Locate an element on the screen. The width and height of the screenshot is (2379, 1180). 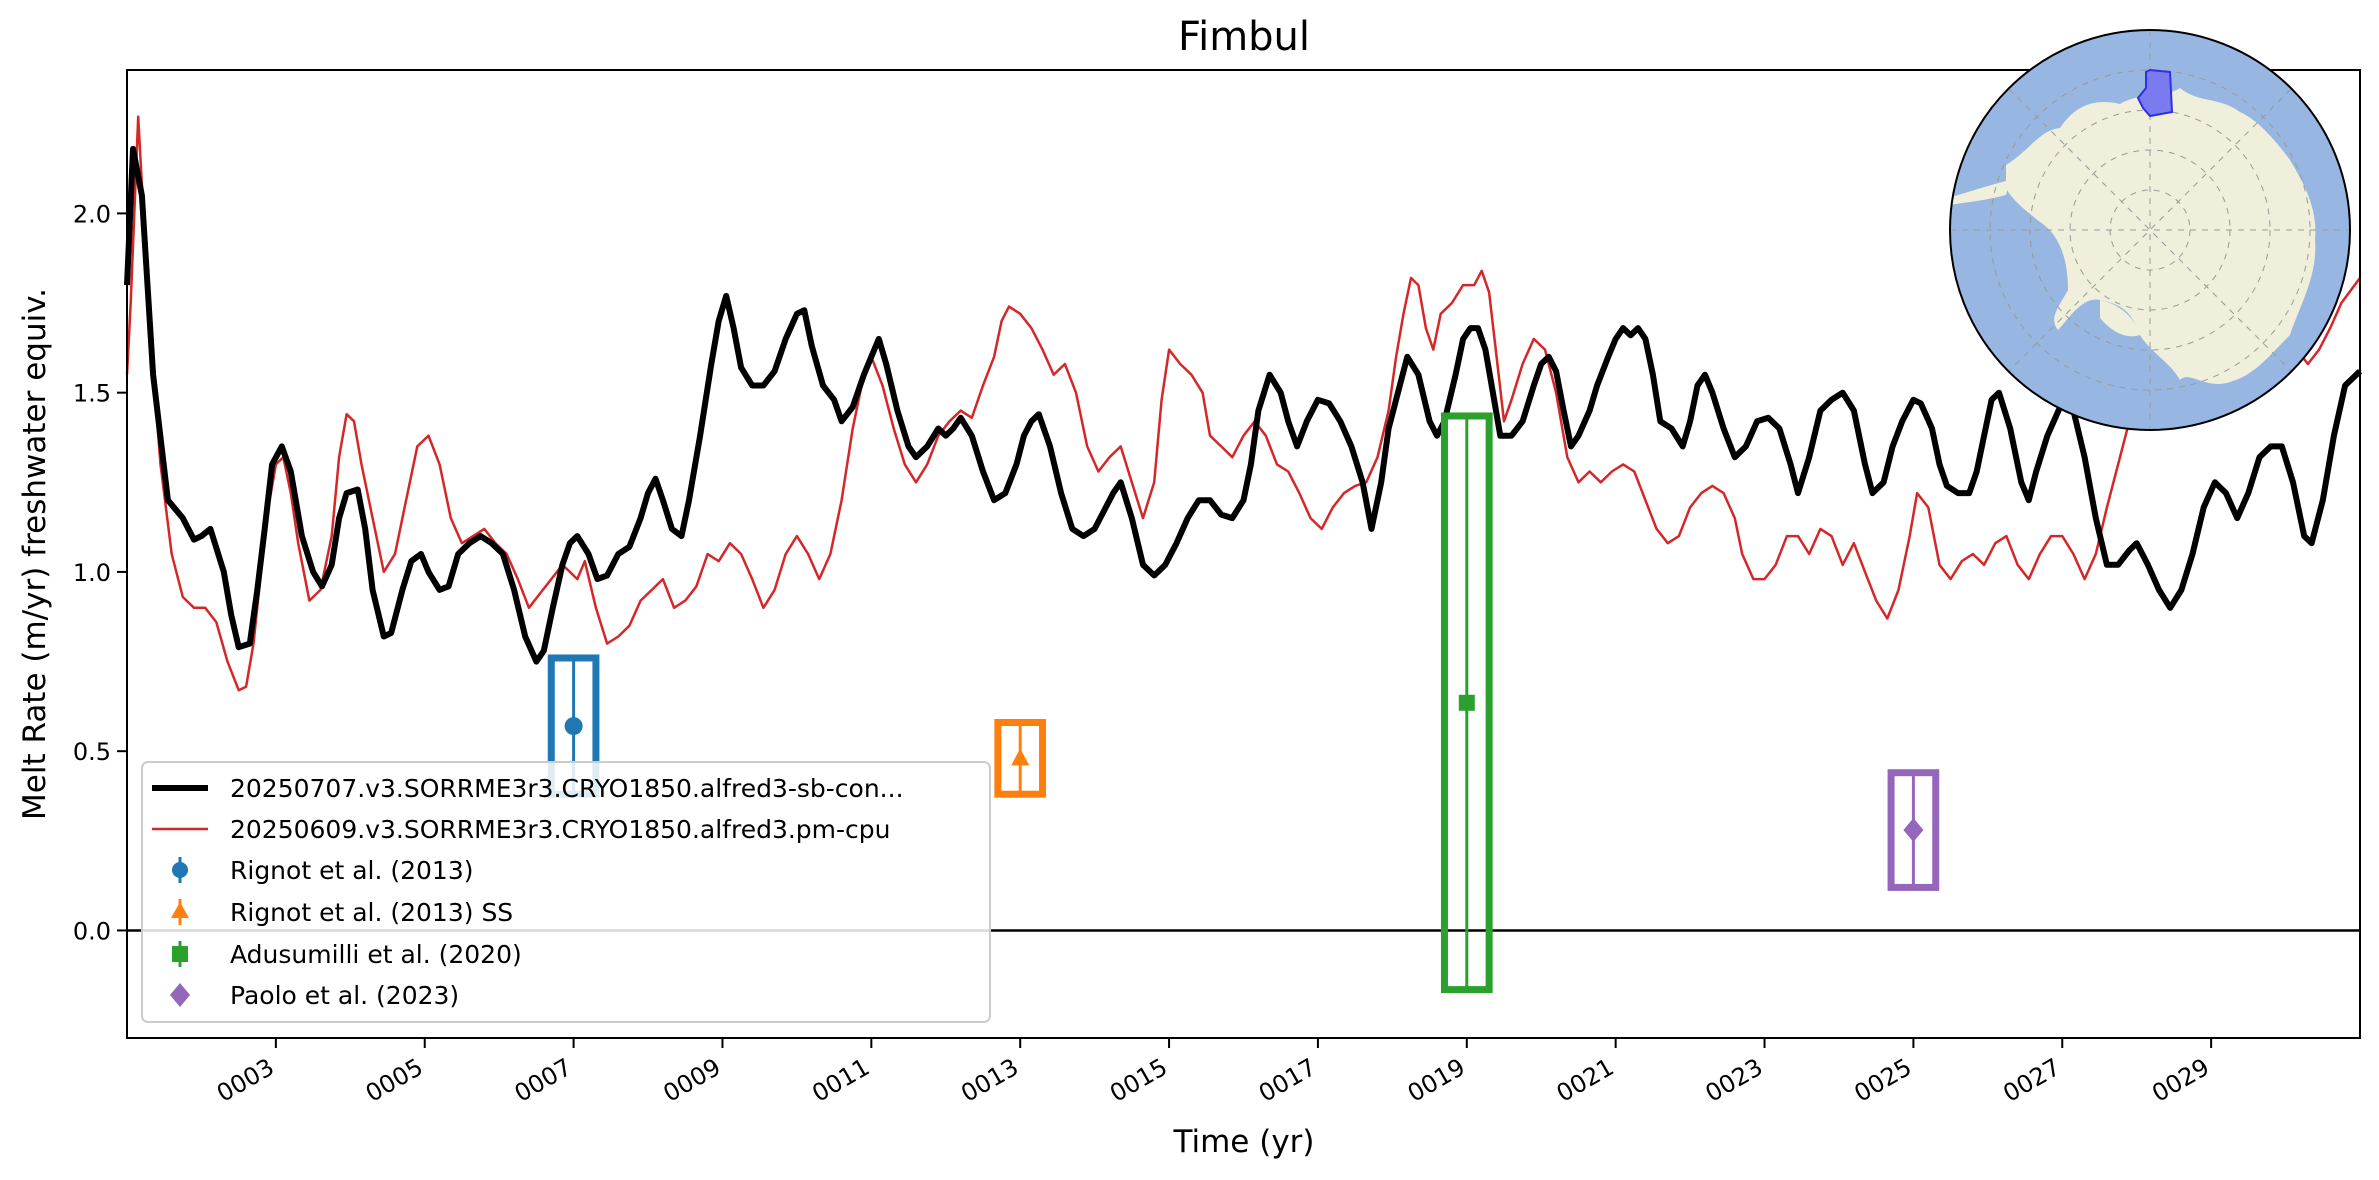
y-tick-label: 1.0 is located at coordinates (92, 573).